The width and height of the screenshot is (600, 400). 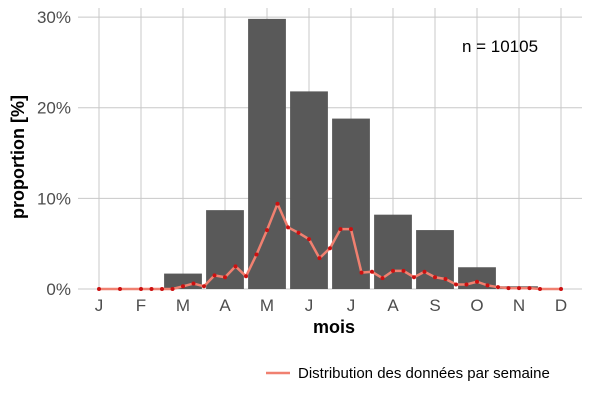 What do you see at coordinates (424, 373) in the screenshot?
I see `legend-label: Distribution des données par semaine` at bounding box center [424, 373].